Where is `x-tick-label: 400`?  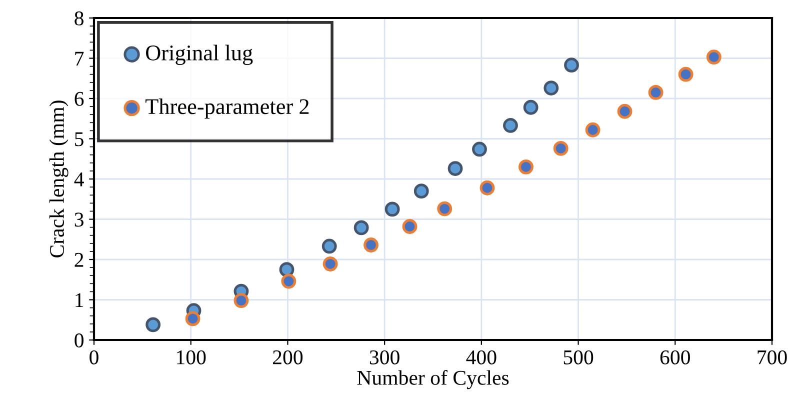
x-tick-label: 400 is located at coordinates (481, 357).